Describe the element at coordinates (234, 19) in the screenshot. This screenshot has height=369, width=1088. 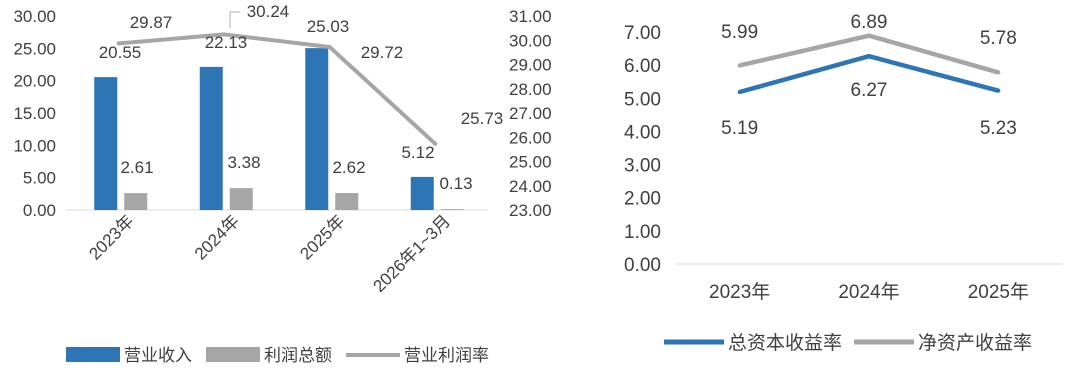
I see `margin-label-callout` at that location.